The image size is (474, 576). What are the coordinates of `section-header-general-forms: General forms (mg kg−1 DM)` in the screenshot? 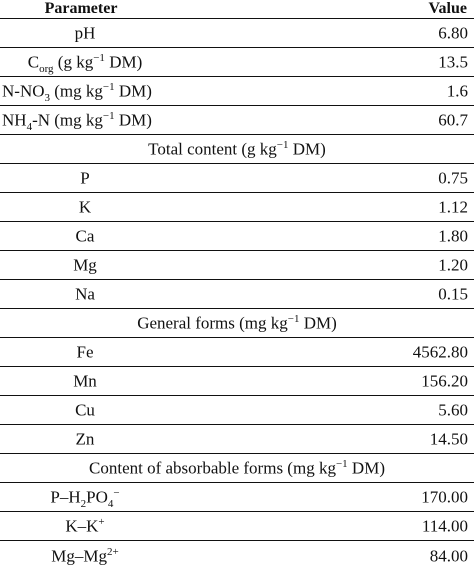 It's located at (237, 323).